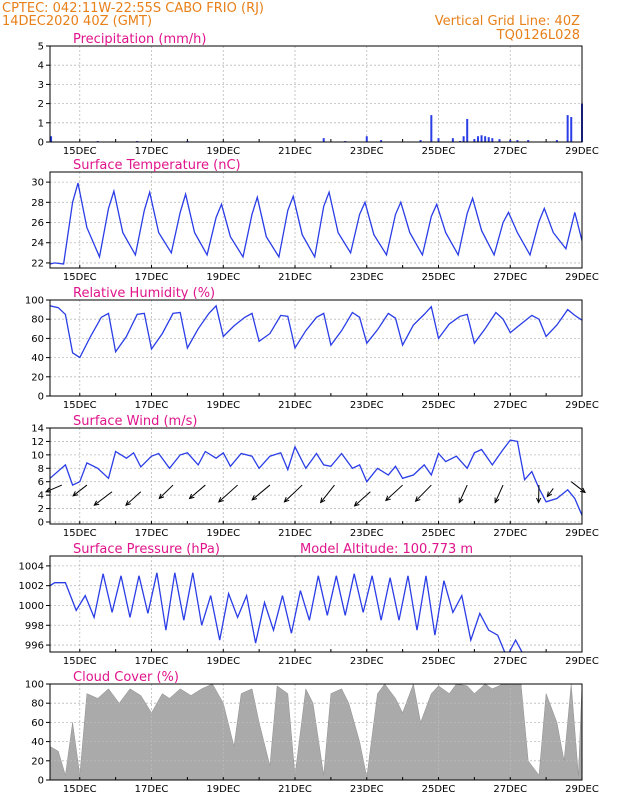 This screenshot has height=800, width=618. What do you see at coordinates (146, 549) in the screenshot?
I see `panel-title: Surface Pressure (hPa)` at bounding box center [146, 549].